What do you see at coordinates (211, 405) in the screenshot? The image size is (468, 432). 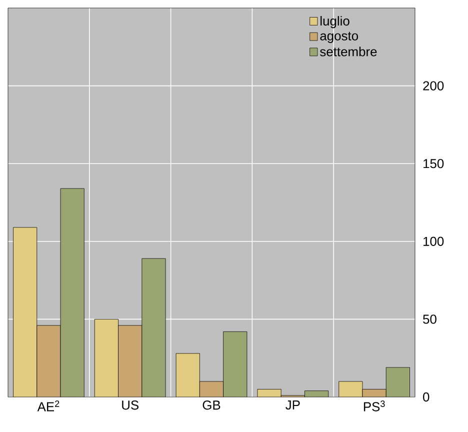 I see `x-tick-label: GB` at bounding box center [211, 405].